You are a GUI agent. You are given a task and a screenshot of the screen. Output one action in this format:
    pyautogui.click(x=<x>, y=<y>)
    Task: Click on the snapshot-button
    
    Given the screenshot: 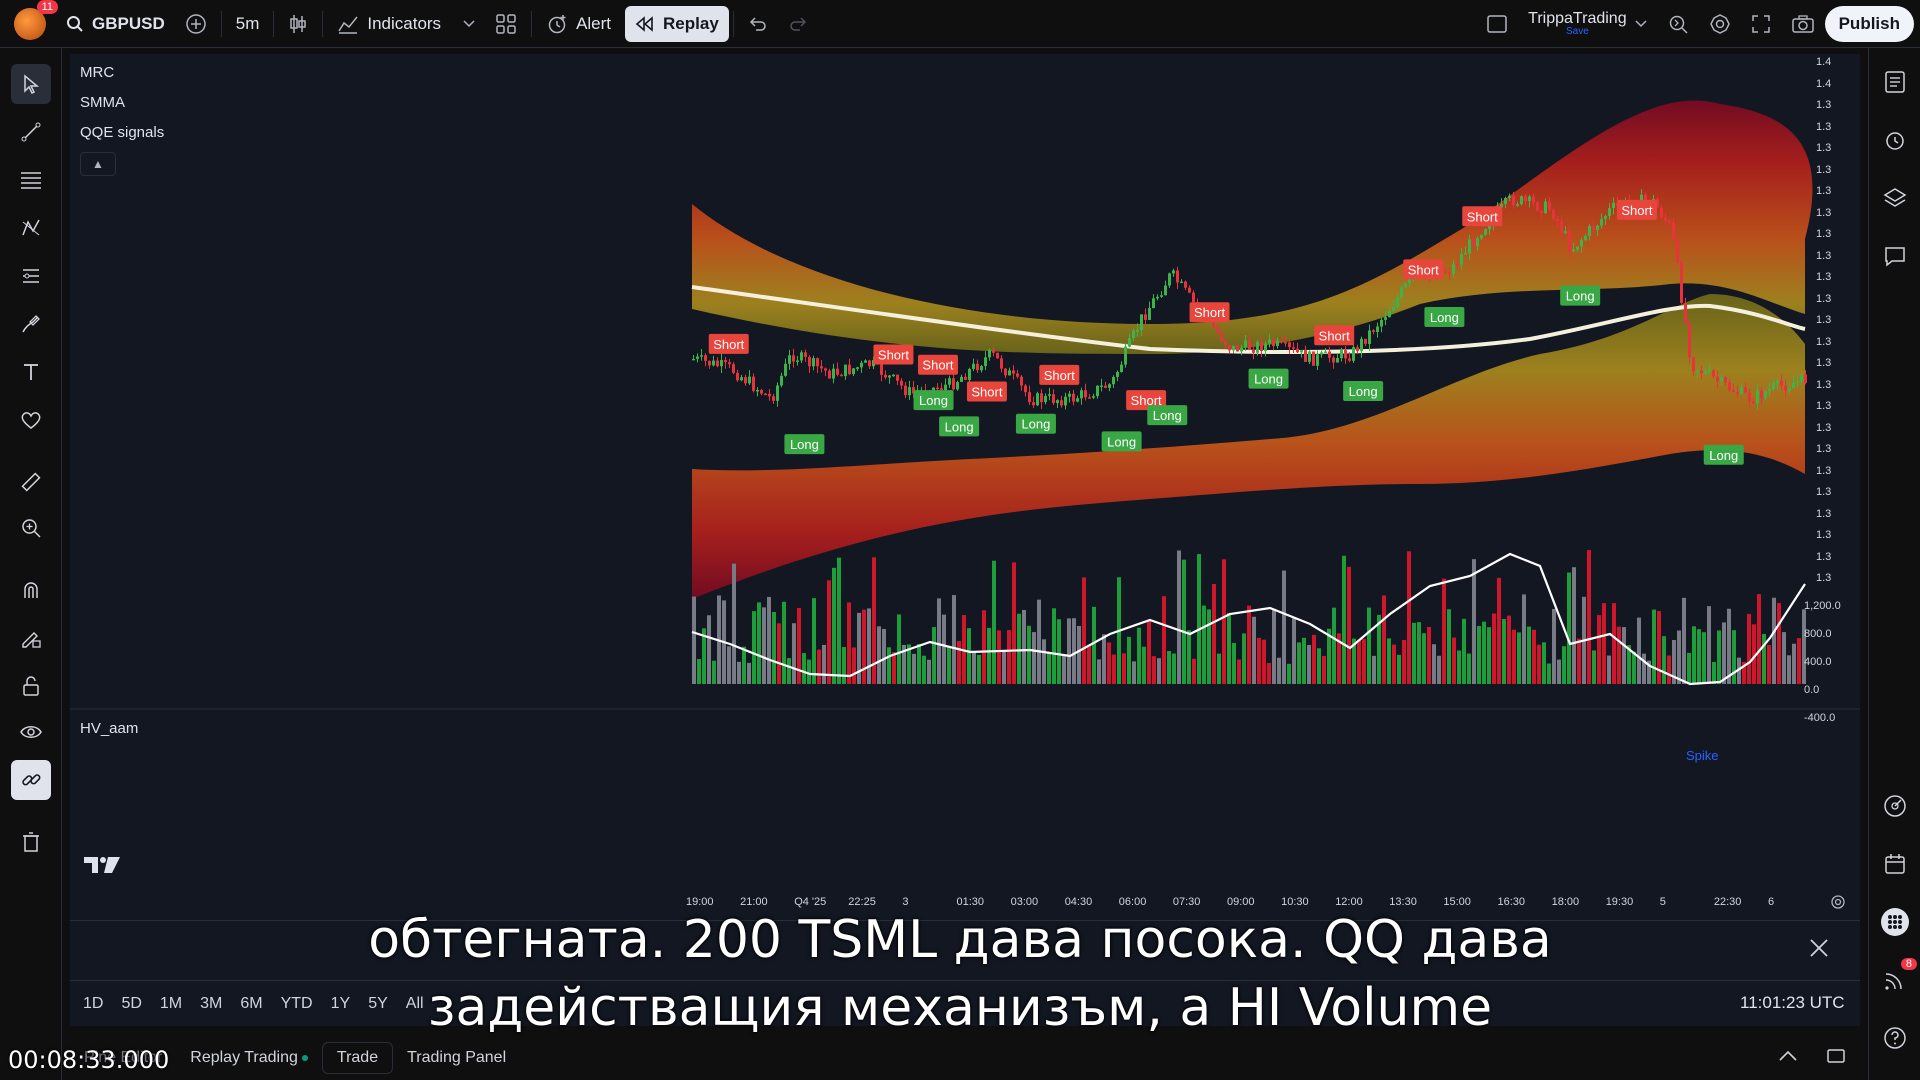 What is the action you would take?
    pyautogui.click(x=1803, y=24)
    